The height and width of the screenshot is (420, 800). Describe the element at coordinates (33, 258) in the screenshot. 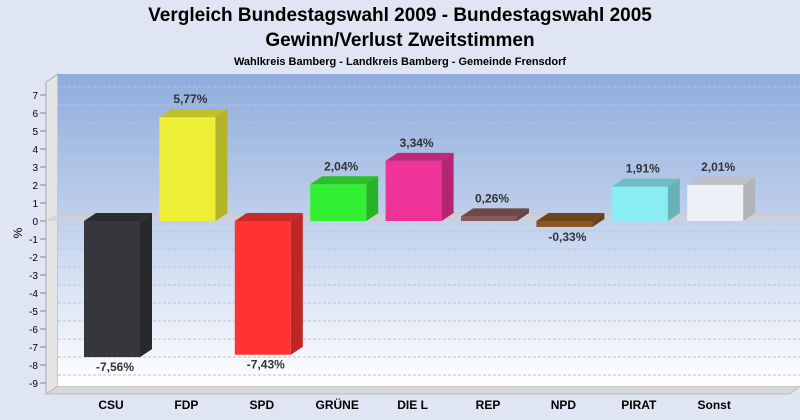

I see `y-tick-label: -2` at that location.